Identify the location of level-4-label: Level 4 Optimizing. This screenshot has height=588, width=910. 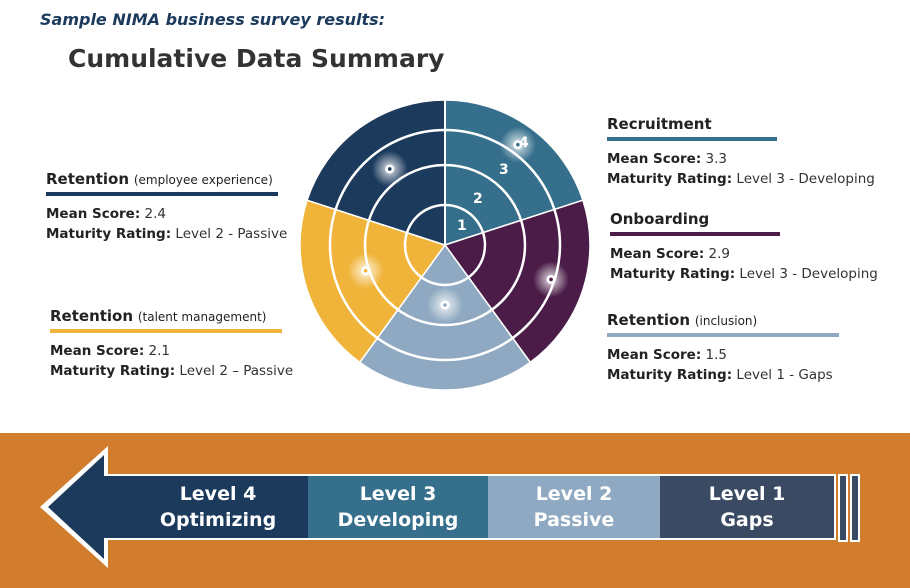
(218, 507).